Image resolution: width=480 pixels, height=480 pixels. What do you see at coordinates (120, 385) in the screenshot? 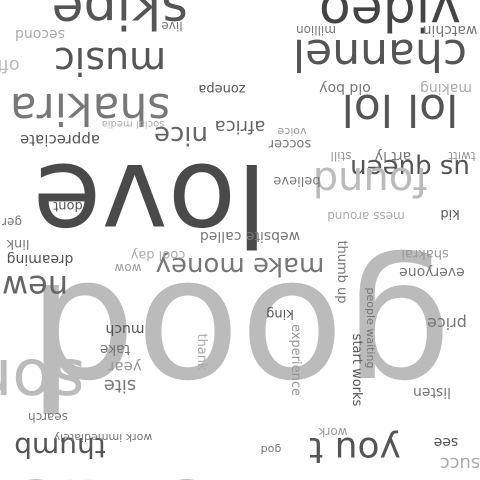
I see `word-site: site` at bounding box center [120, 385].